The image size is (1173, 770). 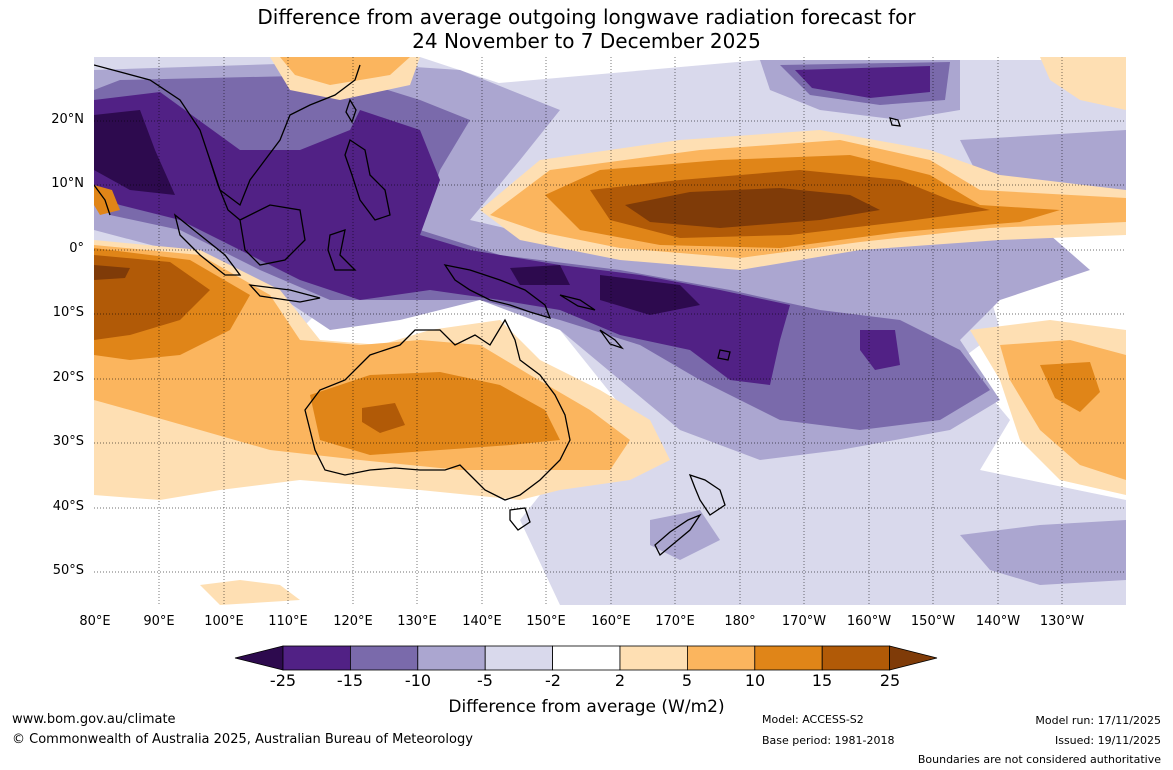 I want to click on anomaly-region-plus5-north, so click(x=345, y=71).